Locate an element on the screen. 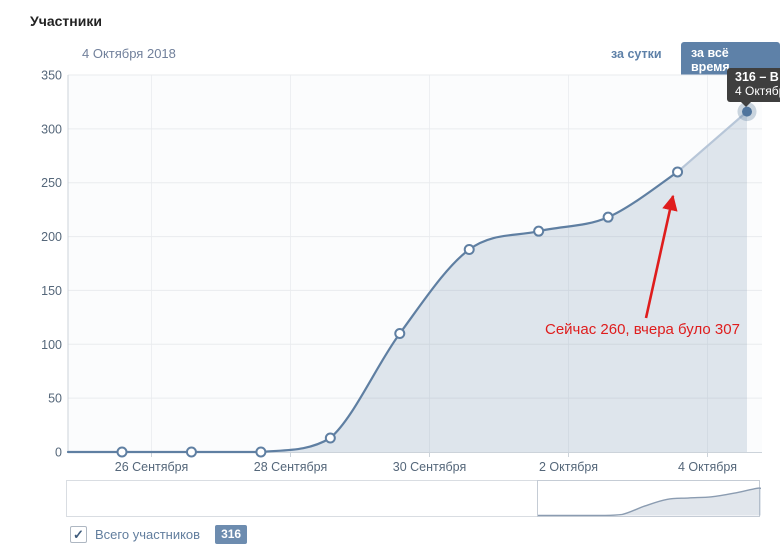  tooltip-date: 4 Октябр is located at coordinates (757, 90).